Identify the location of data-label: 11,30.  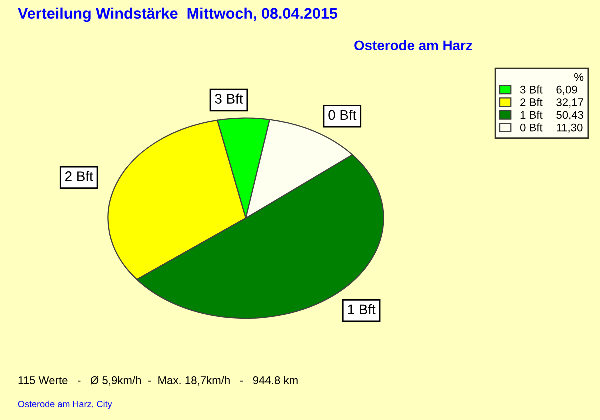
(570, 129).